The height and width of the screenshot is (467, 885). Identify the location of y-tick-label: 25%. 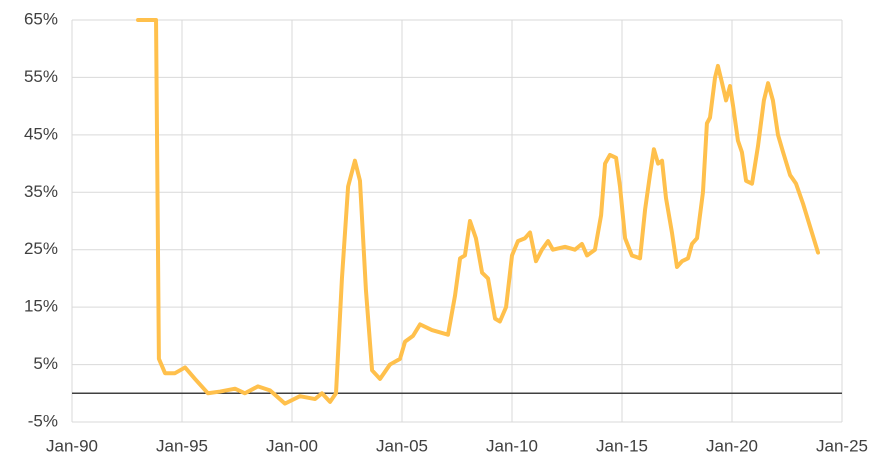
(41, 248).